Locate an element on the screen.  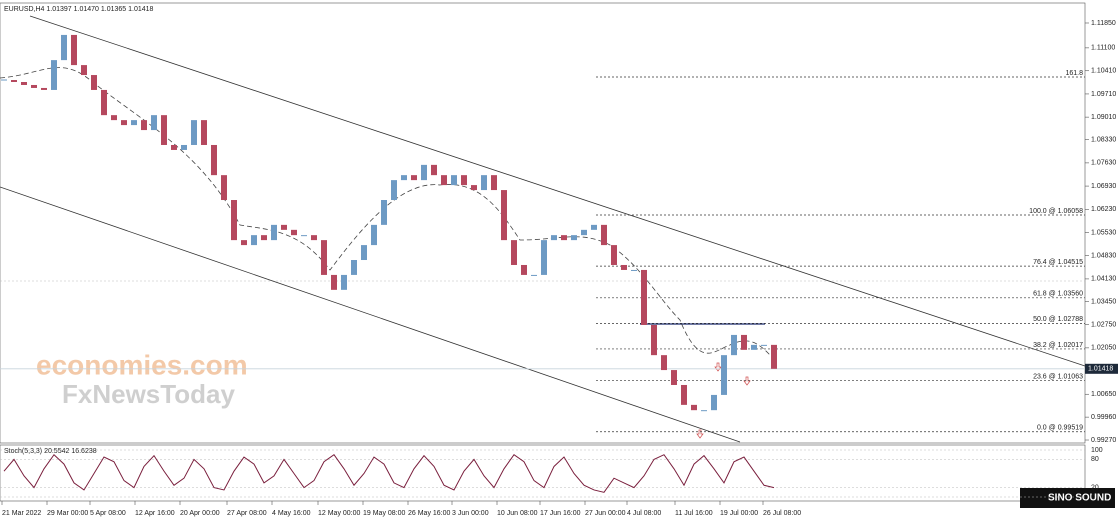
indicator-title: Stoch(5,3,3) 20.5542 16.6238 is located at coordinates (50, 451).